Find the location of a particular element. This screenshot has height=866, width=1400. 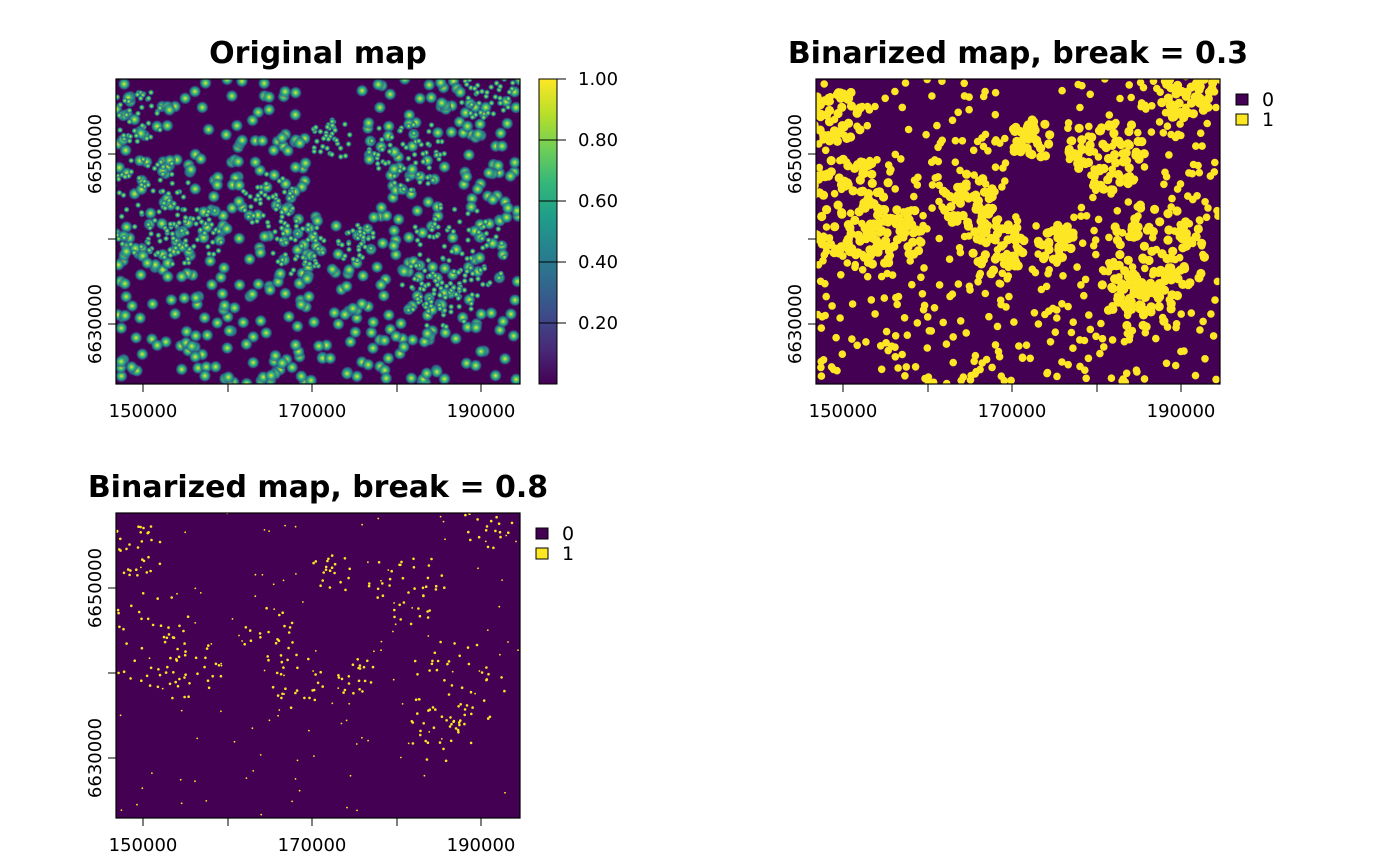

colorbar-label: 1.00 is located at coordinates (598, 79).